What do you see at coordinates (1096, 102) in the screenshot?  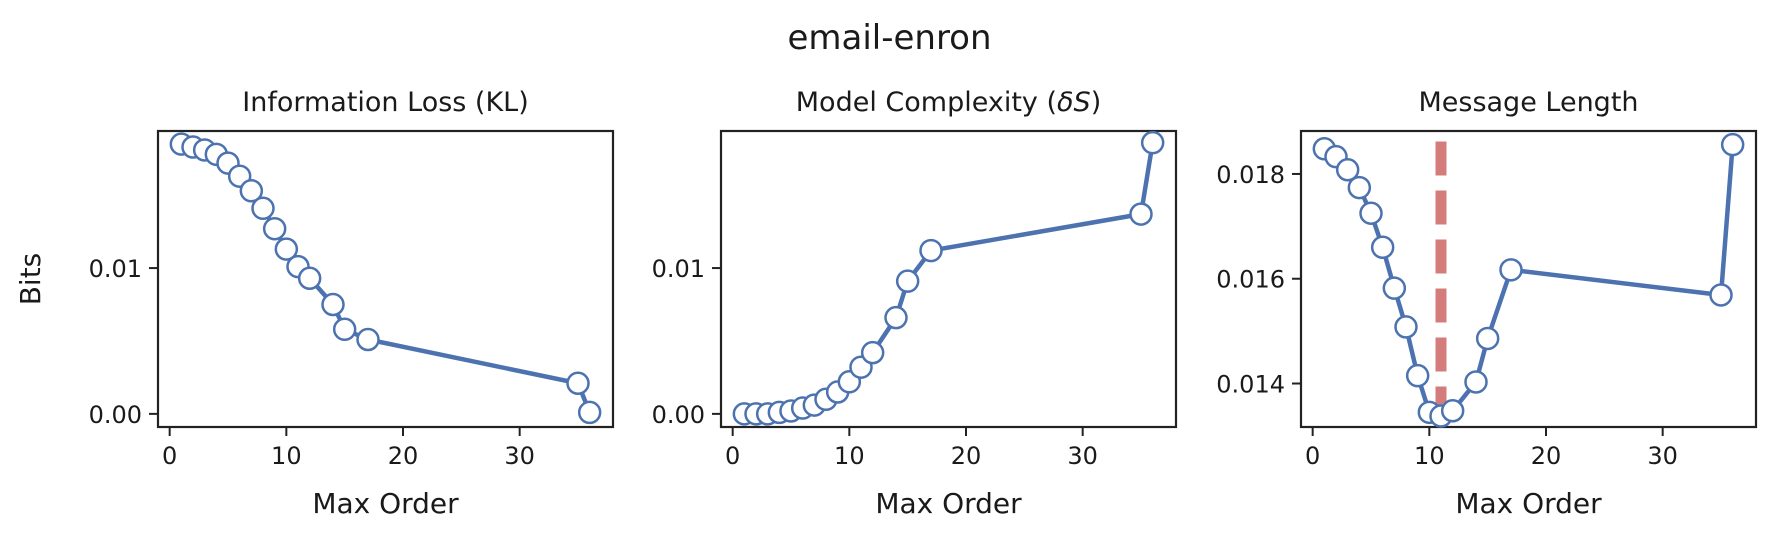 I see `panel-title-part: )` at bounding box center [1096, 102].